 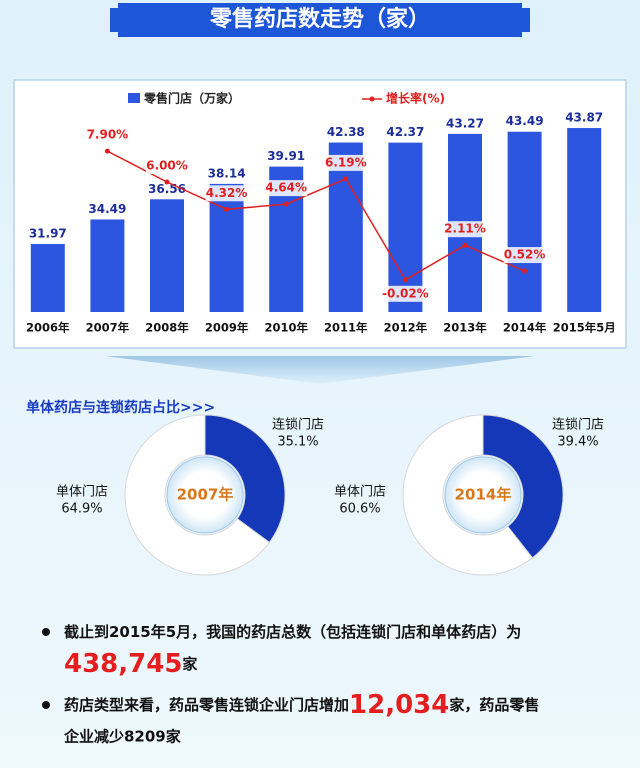 I want to click on growth-label: 0.52%, so click(x=525, y=255).